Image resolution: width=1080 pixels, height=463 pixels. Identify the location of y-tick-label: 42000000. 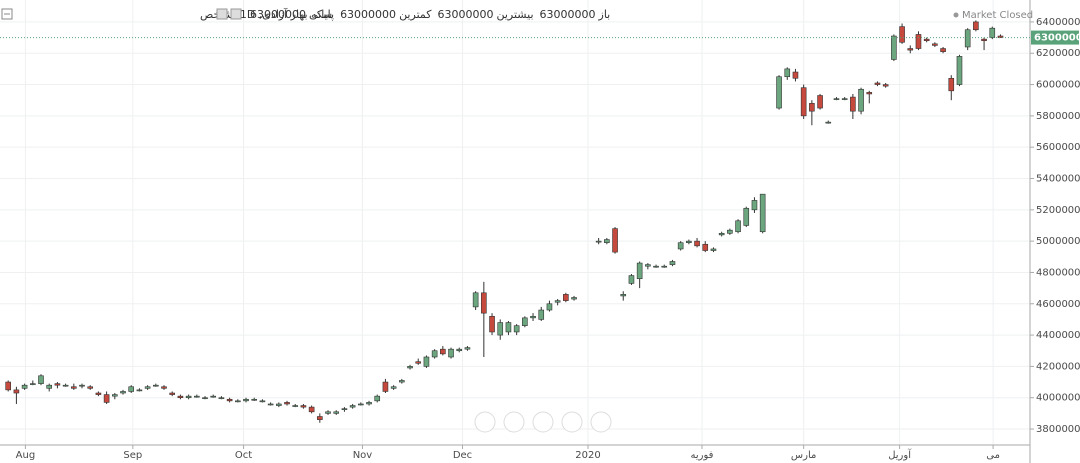
(1058, 366).